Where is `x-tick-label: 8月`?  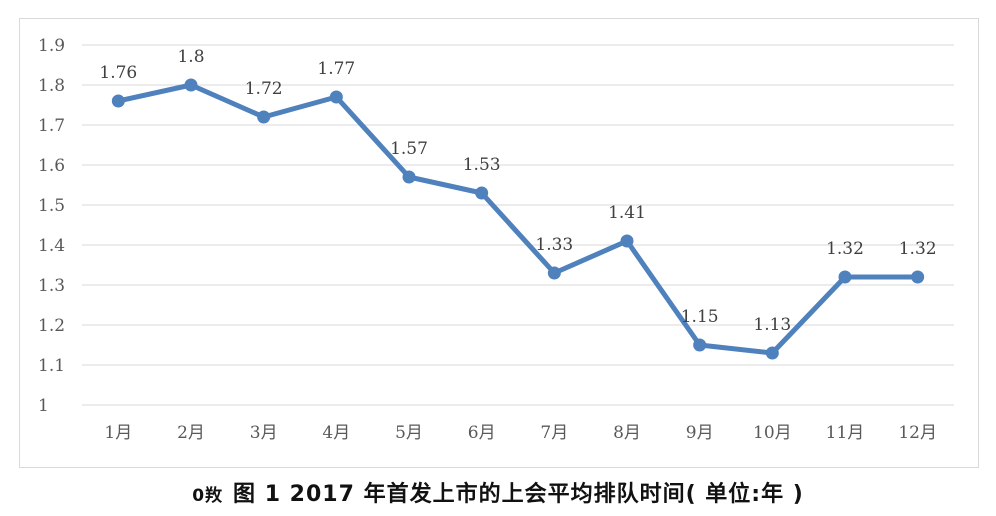
x-tick-label: 8月 is located at coordinates (627, 433).